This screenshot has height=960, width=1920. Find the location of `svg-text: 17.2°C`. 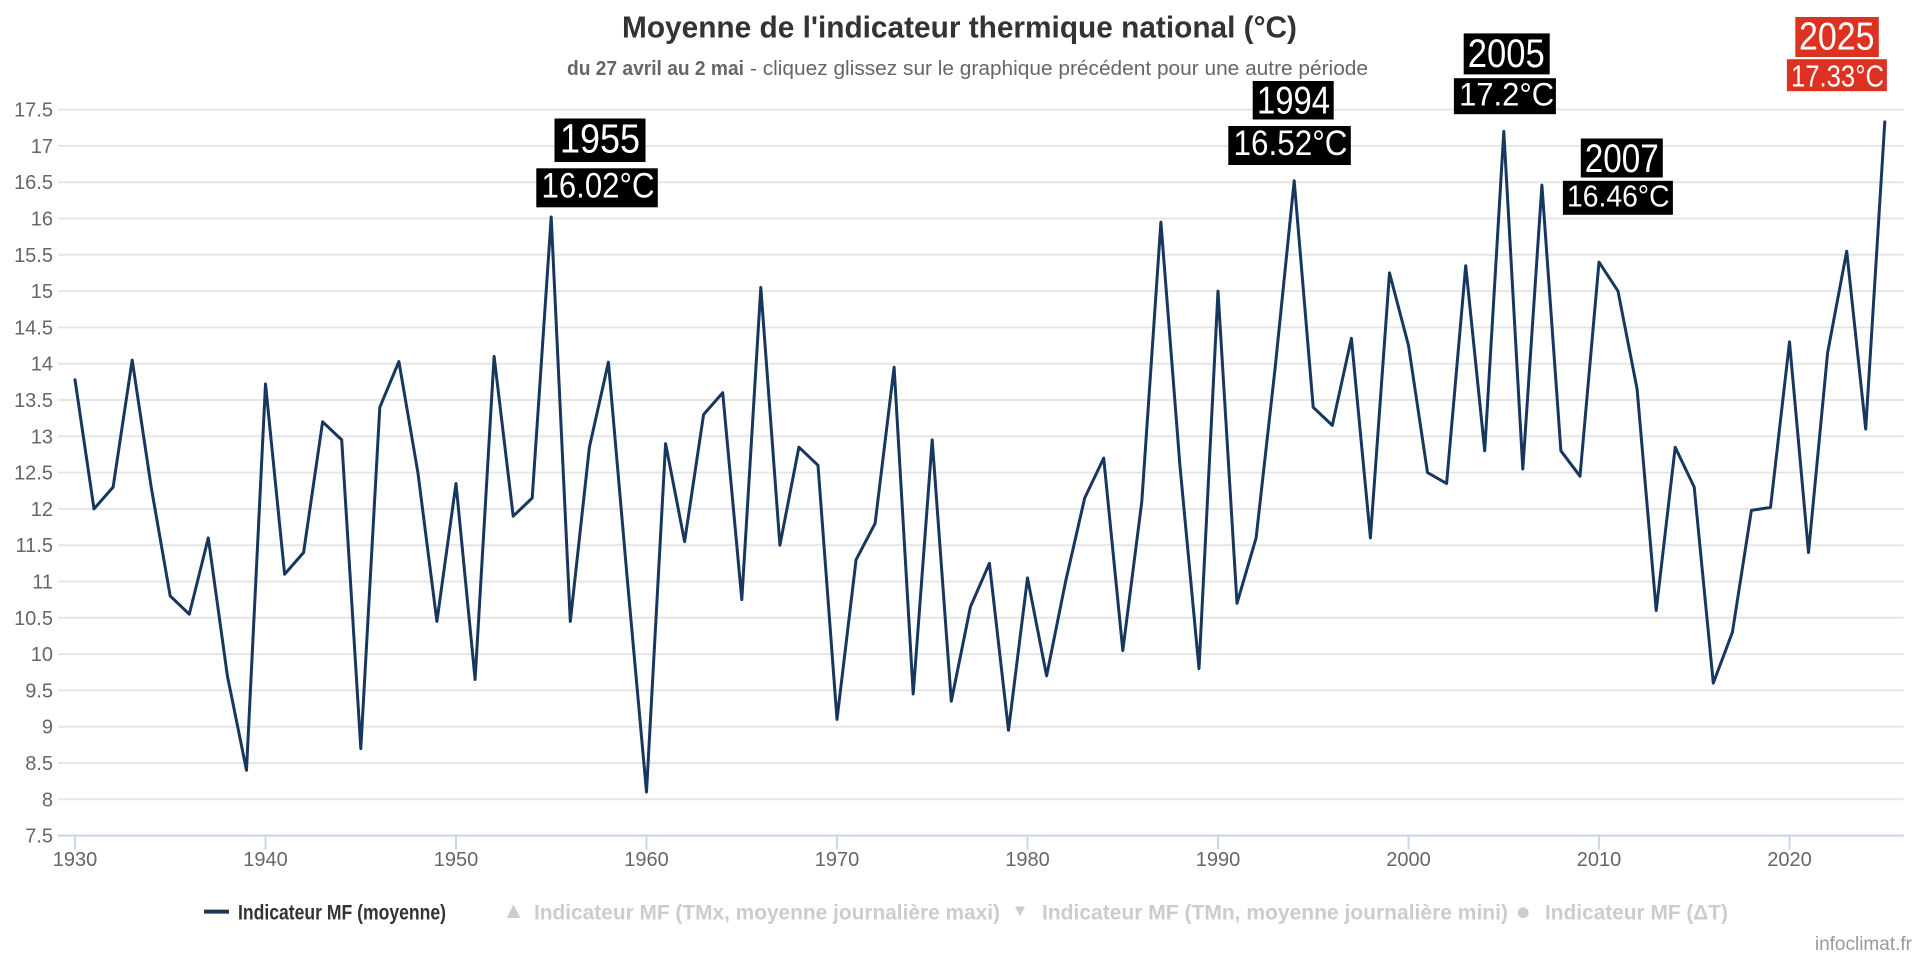

svg-text: 17.2°C is located at coordinates (1506, 95).